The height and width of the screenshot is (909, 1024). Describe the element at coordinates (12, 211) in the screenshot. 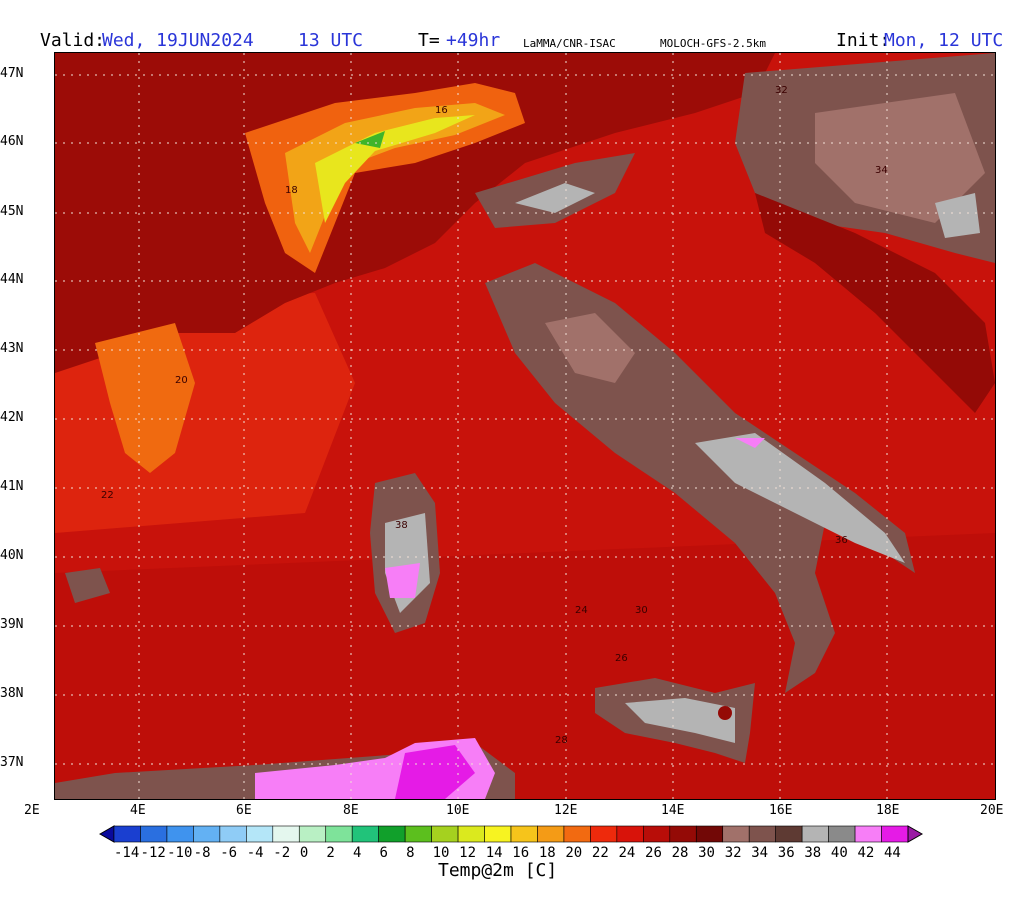

I see `lat-label: 45N` at that location.